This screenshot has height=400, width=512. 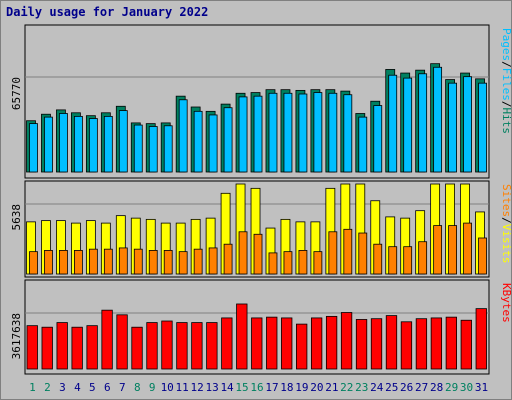 What do you see at coordinates (77, 387) in the screenshot?
I see `x-tick-day-4: 4` at bounding box center [77, 387].